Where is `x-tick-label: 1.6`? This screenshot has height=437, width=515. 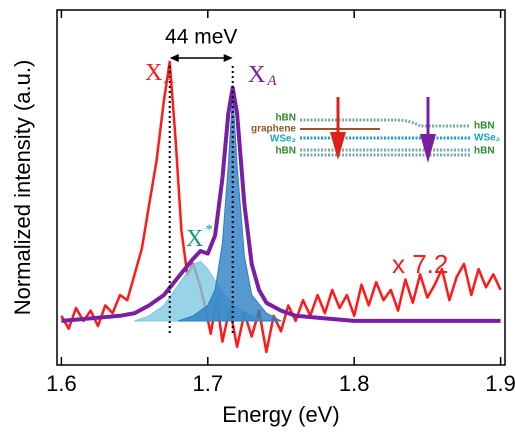 x-tick-label: 1.6 is located at coordinates (61, 383).